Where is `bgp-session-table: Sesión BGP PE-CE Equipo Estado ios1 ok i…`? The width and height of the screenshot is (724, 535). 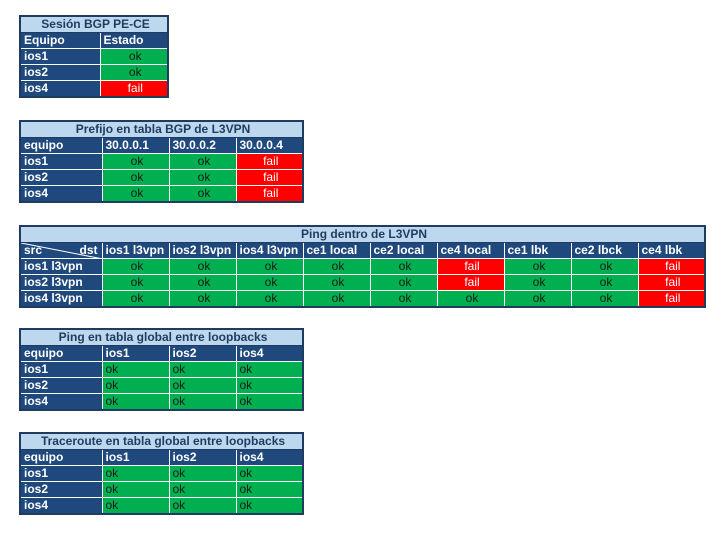 bgp-session-table: Sesión BGP PE-CE Equipo Estado ios1 ok i… is located at coordinates (94, 56).